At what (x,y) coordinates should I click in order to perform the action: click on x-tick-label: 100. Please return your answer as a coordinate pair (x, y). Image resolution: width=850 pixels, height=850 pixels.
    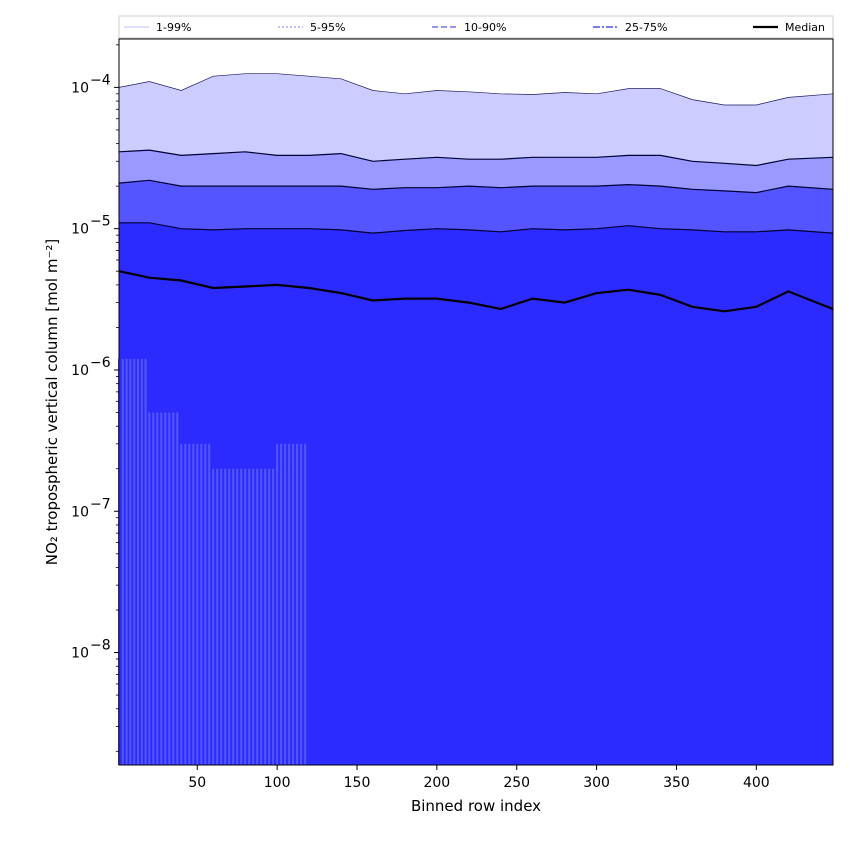
    Looking at the image, I should click on (277, 783).